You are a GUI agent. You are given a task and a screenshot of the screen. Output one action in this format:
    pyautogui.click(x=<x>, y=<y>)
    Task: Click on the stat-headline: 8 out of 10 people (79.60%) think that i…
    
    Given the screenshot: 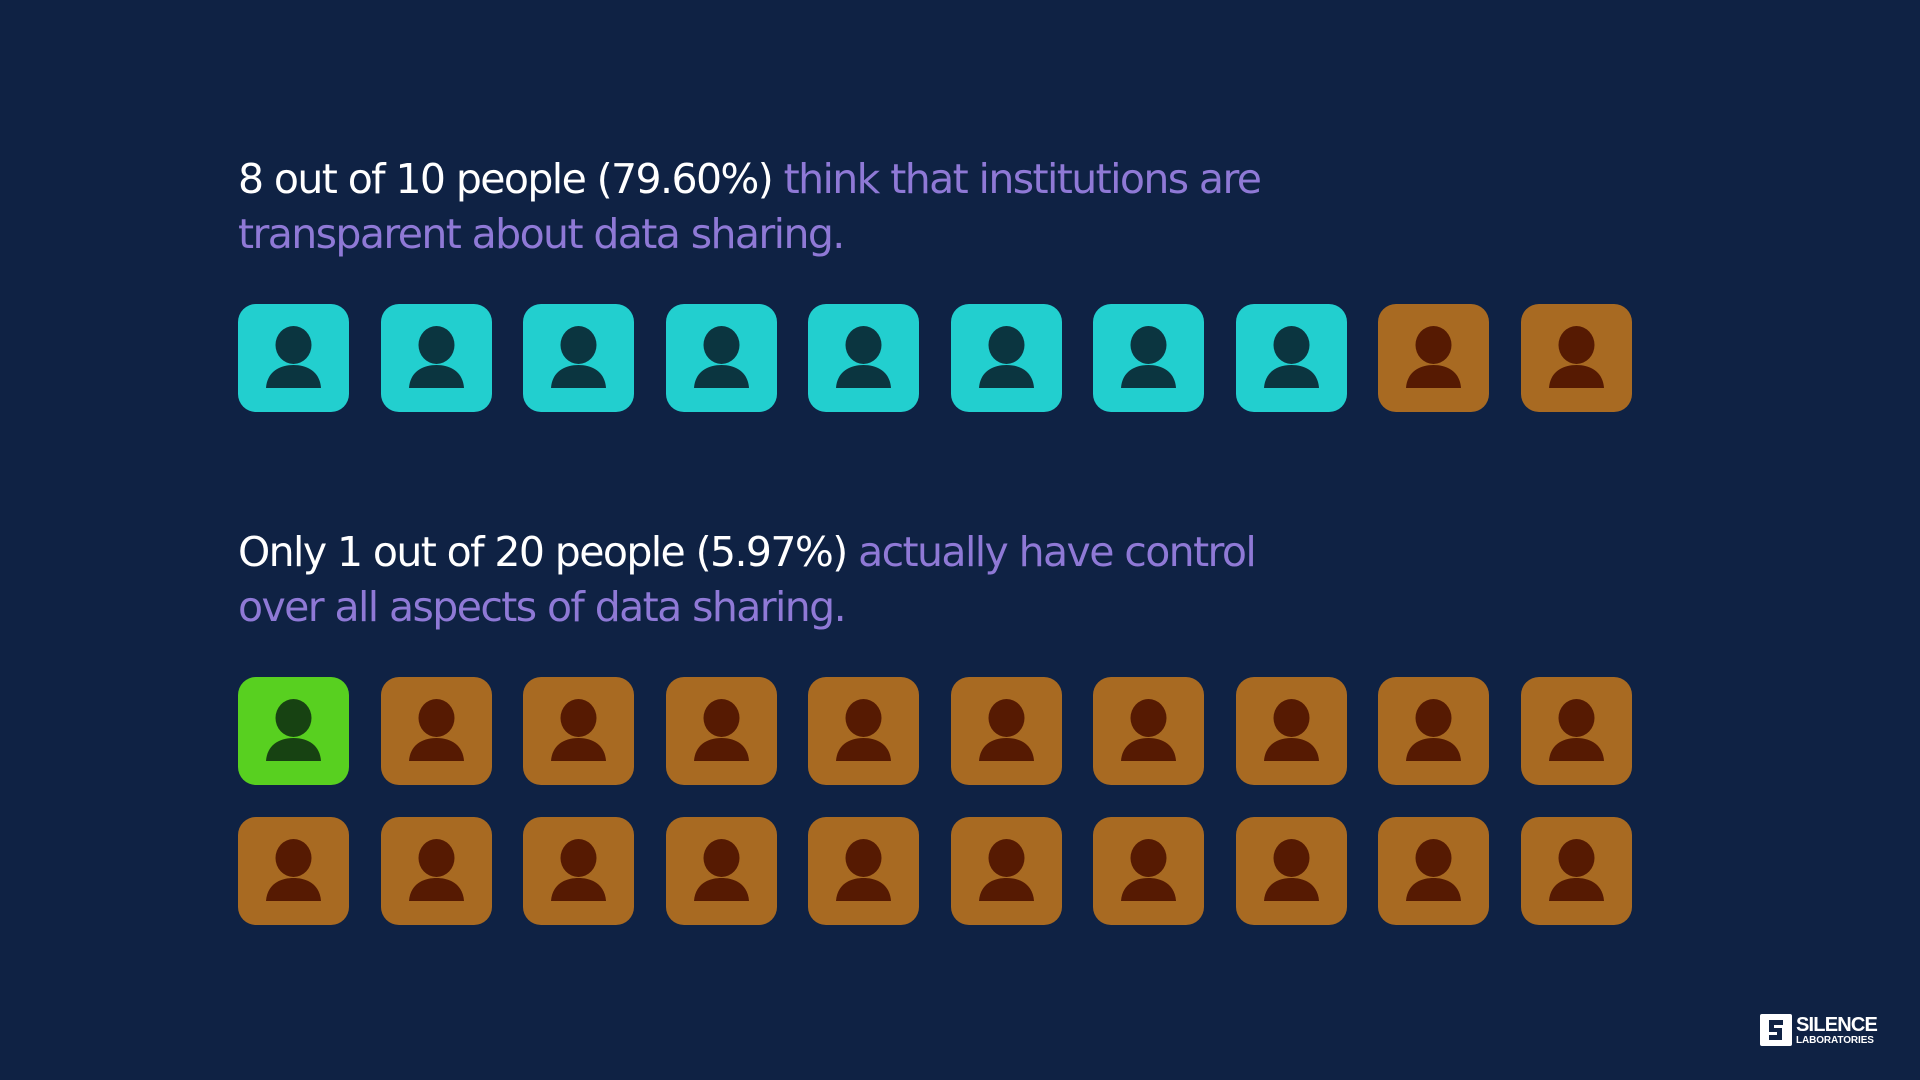 What is the action you would take?
    pyautogui.click(x=768, y=207)
    